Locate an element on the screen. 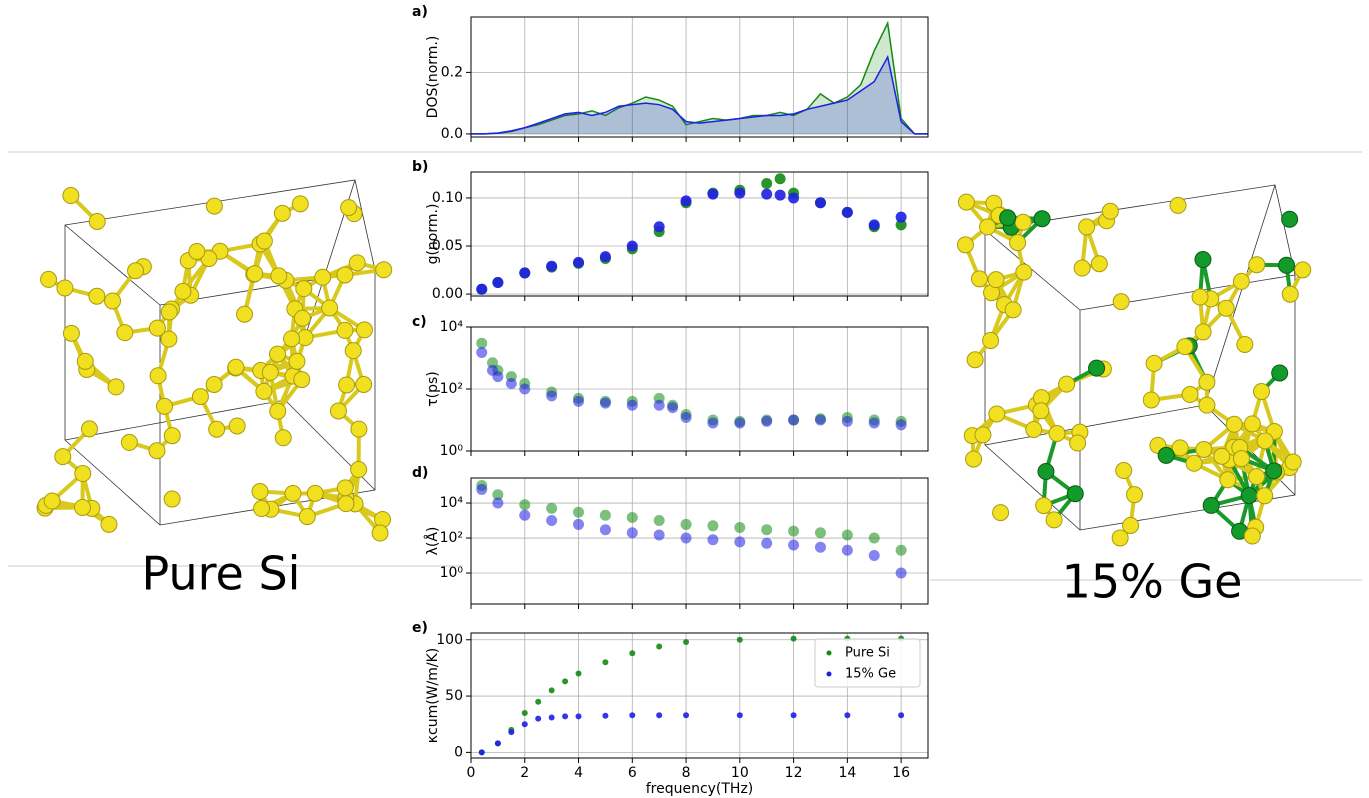 Image resolution: width=1369 pixels, height=798 pixels. y-tick-label: 0.00 is located at coordinates (447, 294).